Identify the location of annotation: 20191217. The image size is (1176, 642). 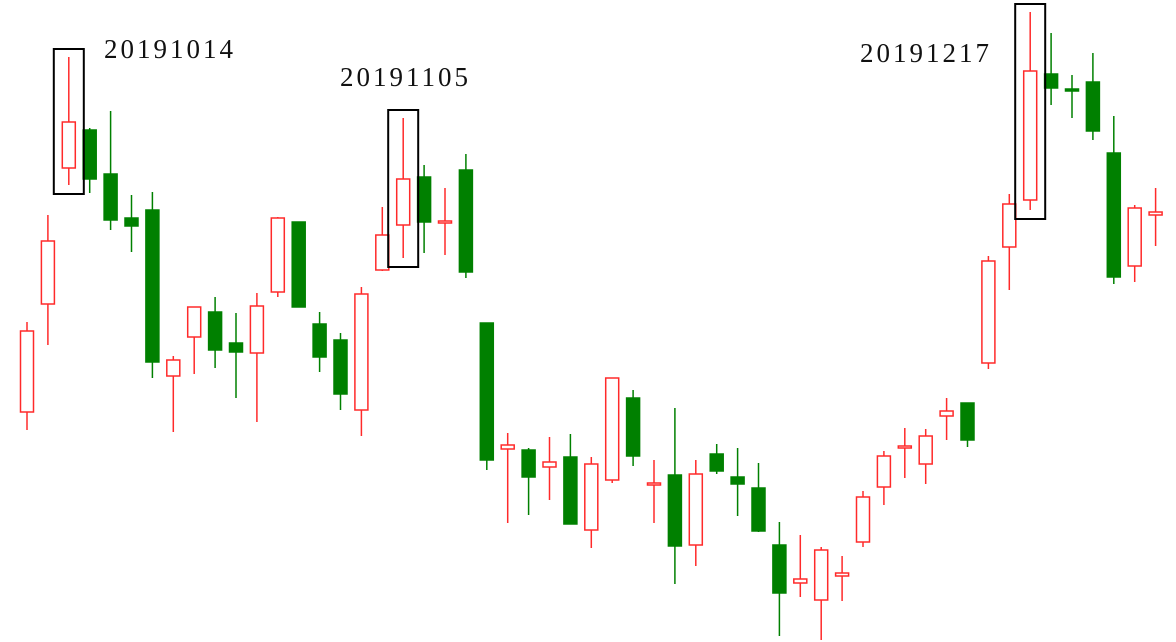
(926, 53).